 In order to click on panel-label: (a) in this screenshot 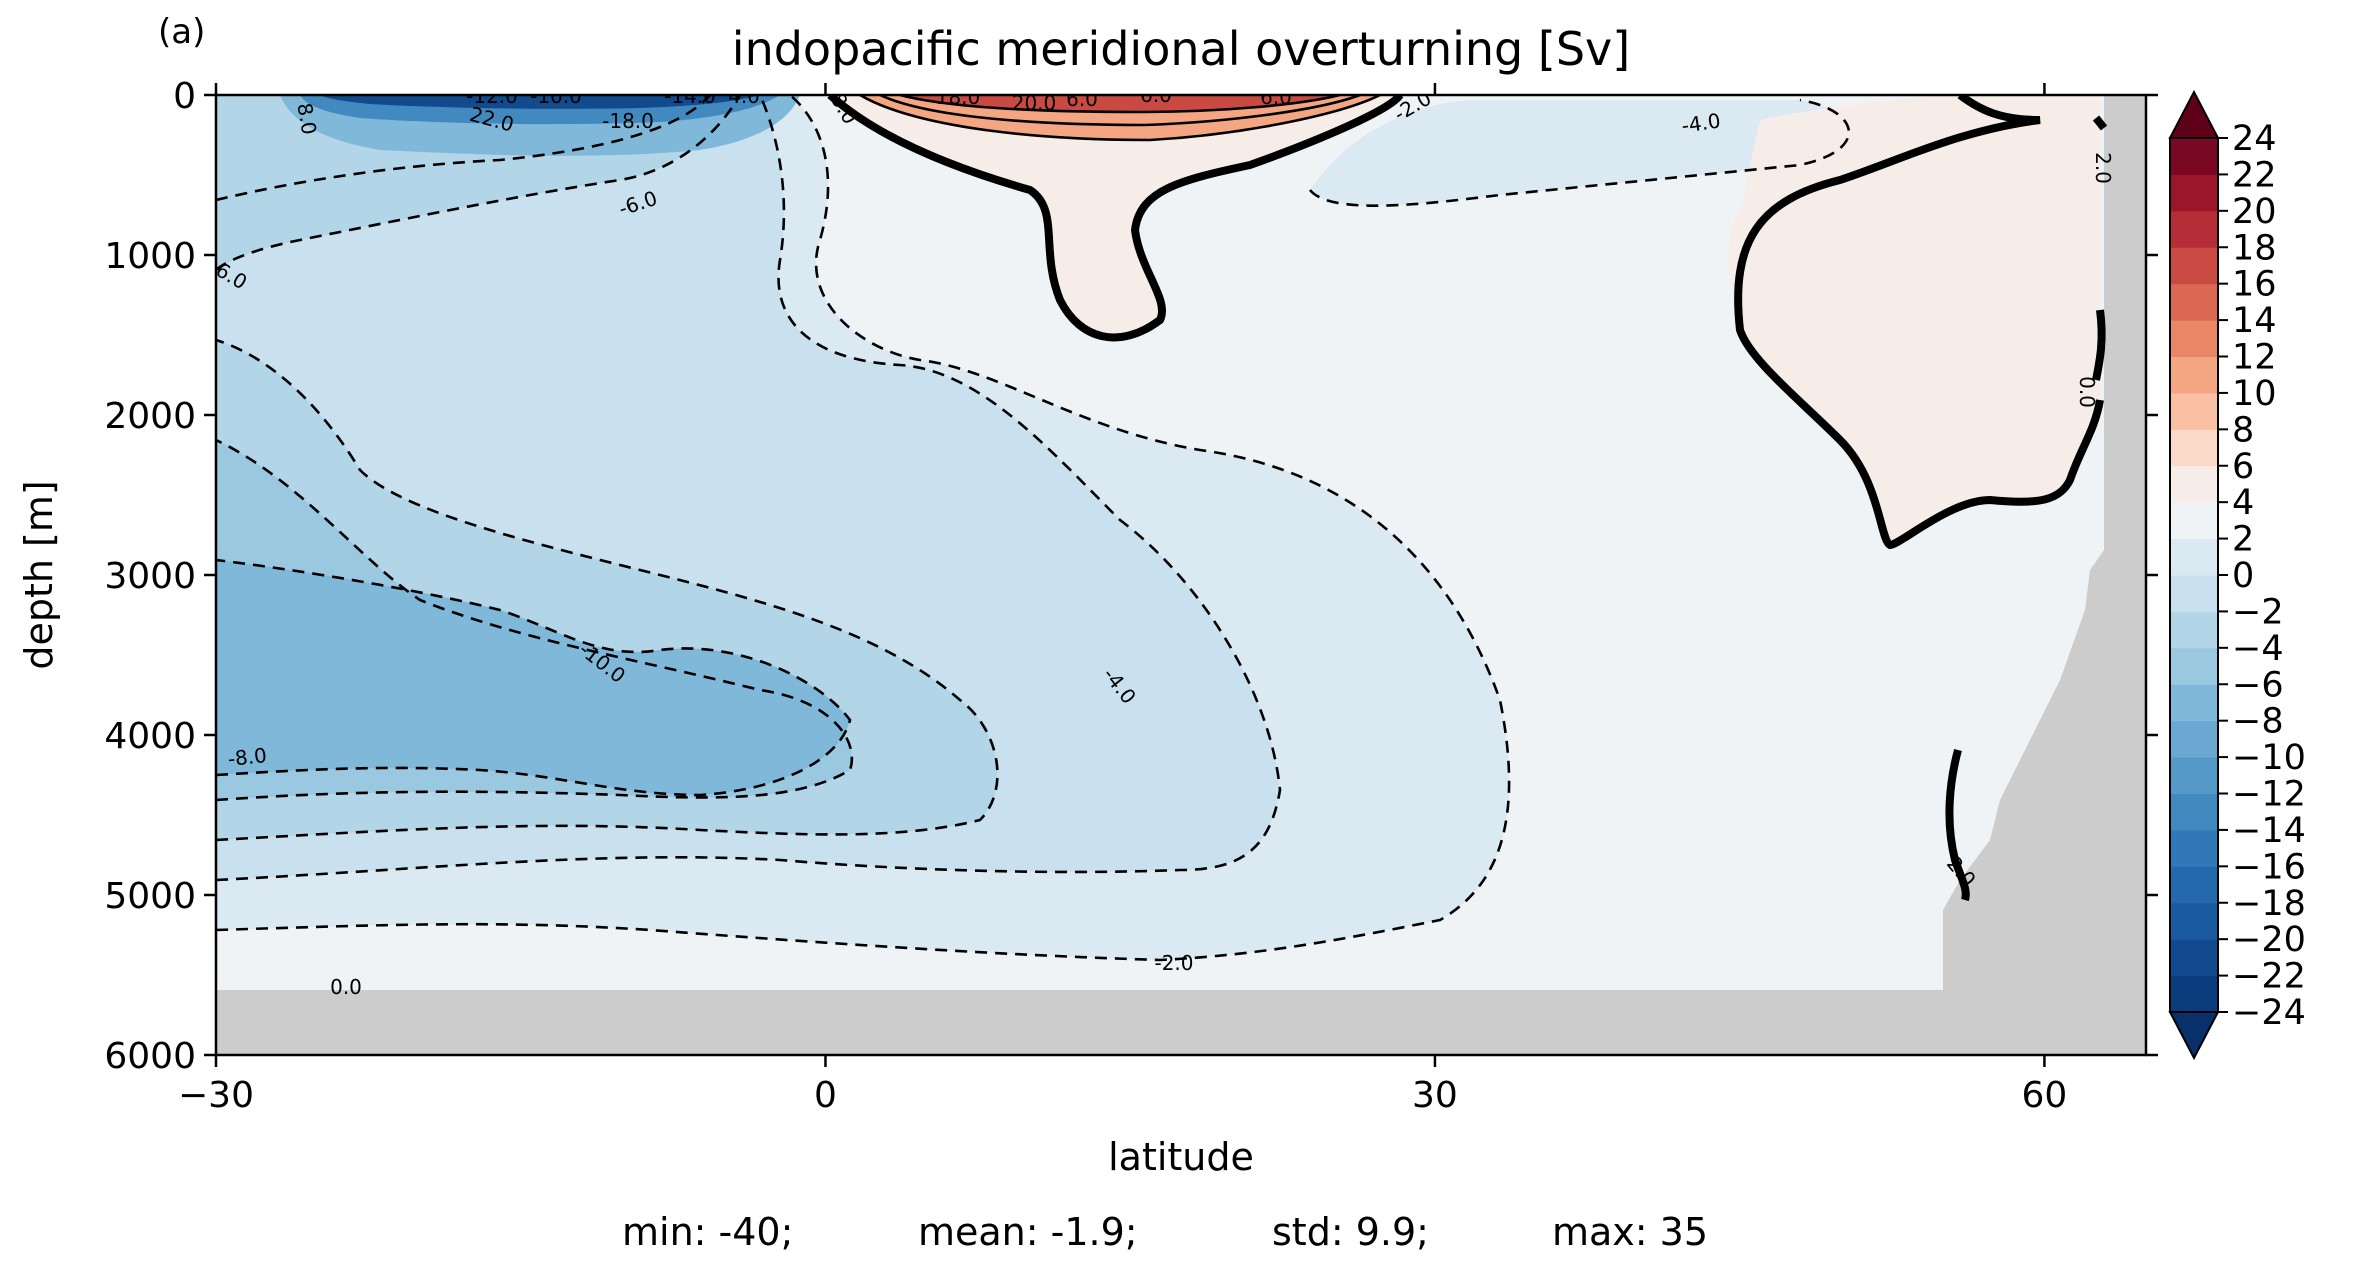, I will do `click(182, 32)`.